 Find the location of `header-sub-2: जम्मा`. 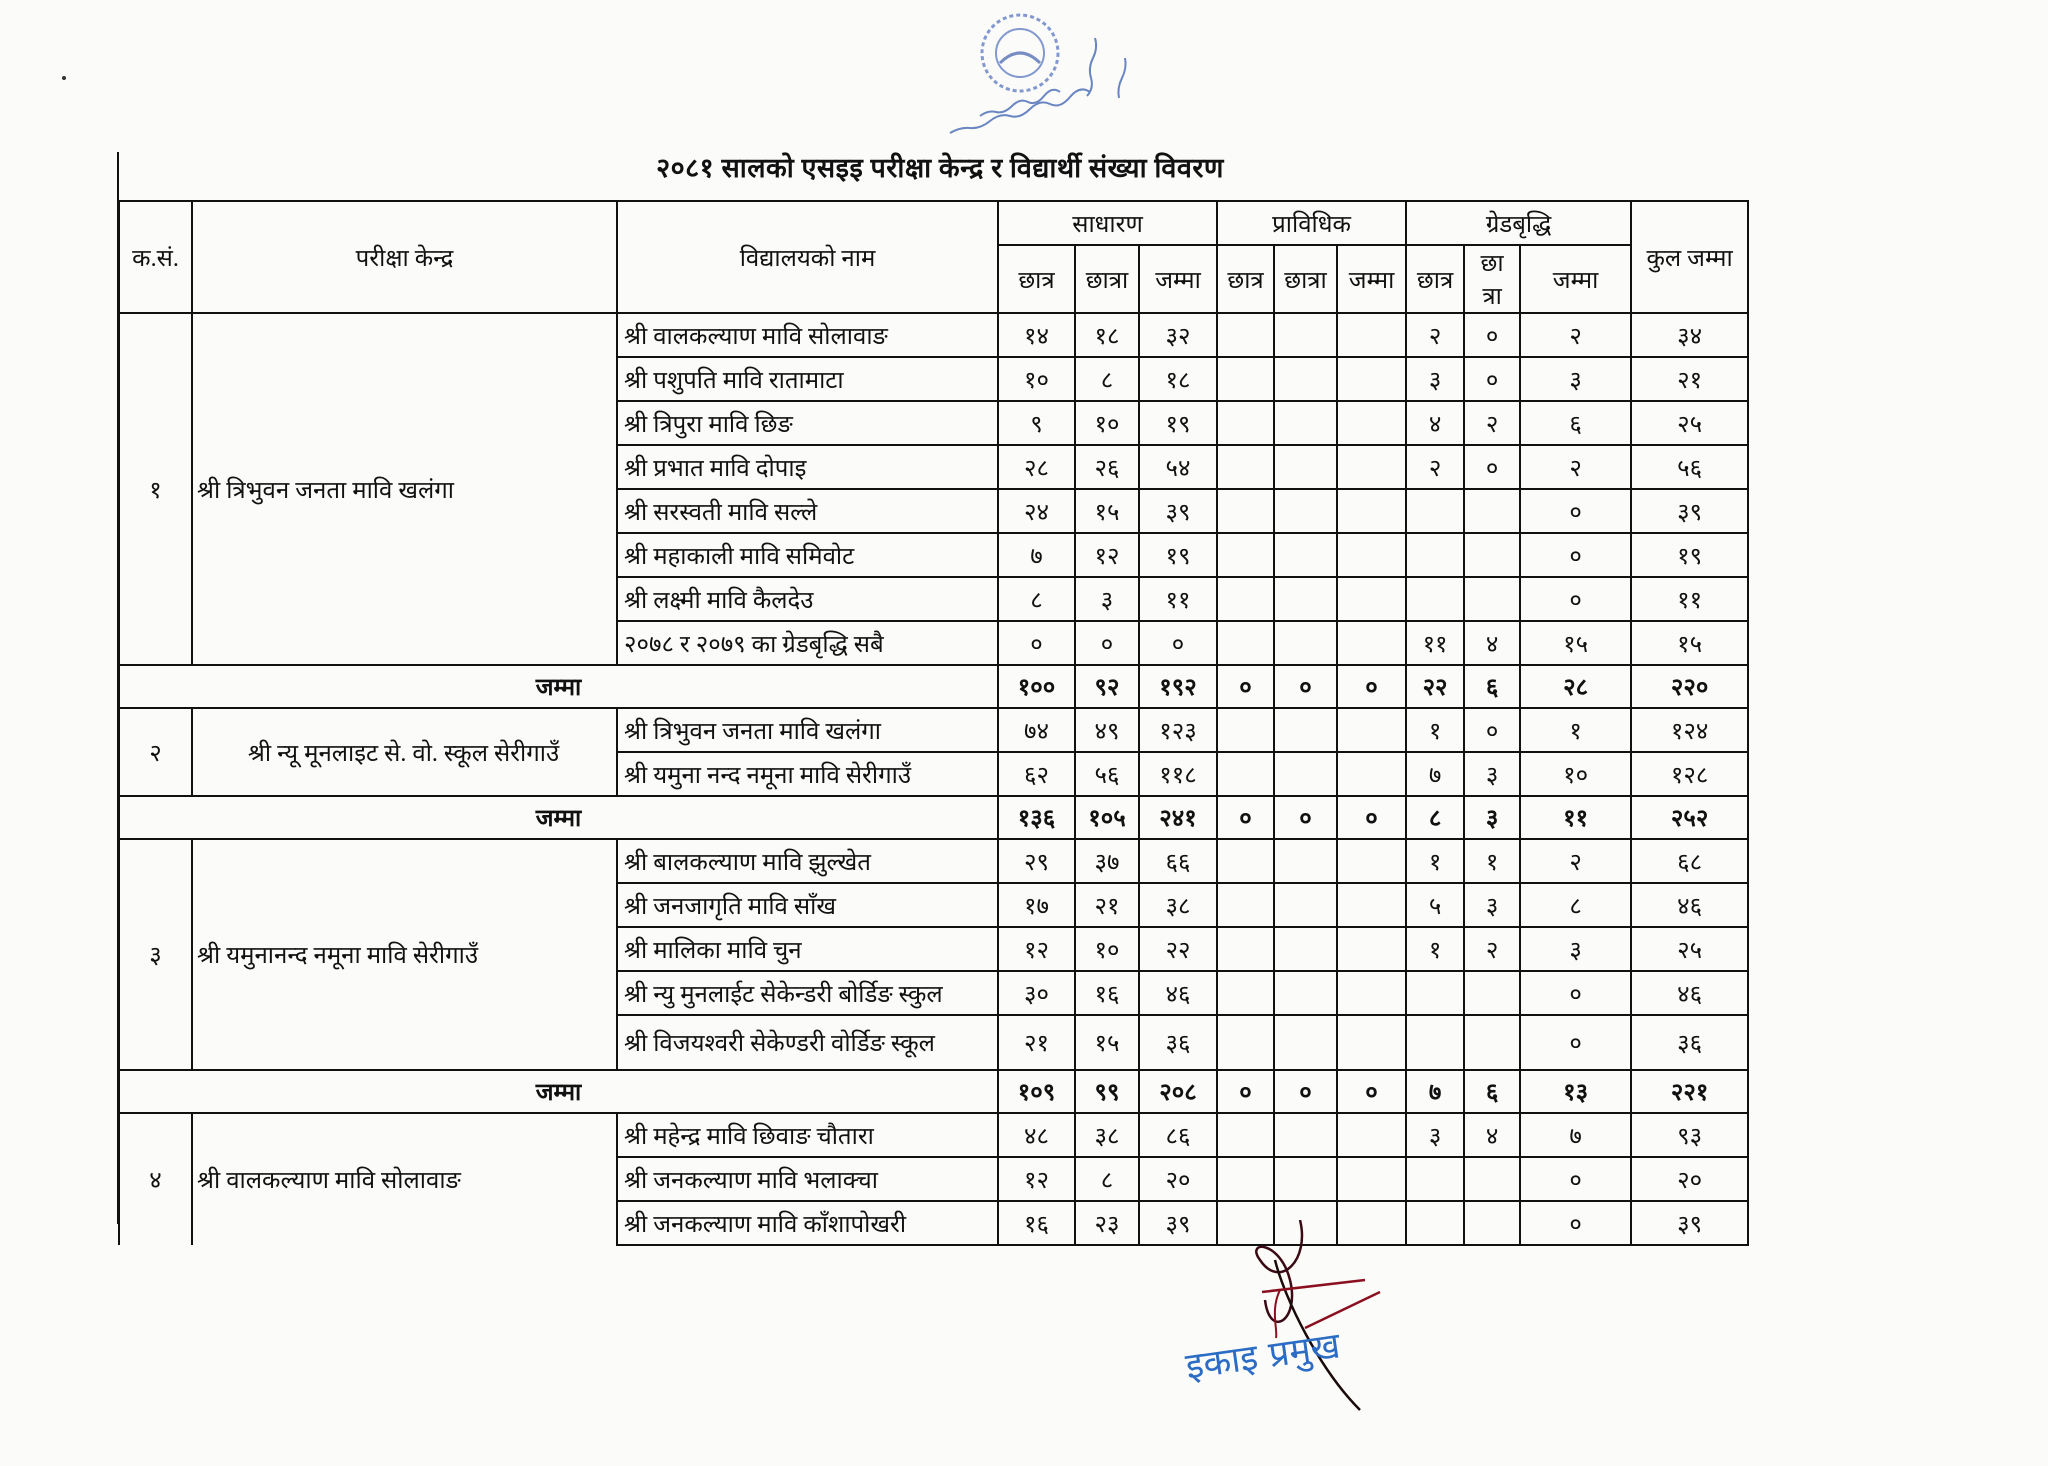

header-sub-2: जम्मा is located at coordinates (1178, 279).